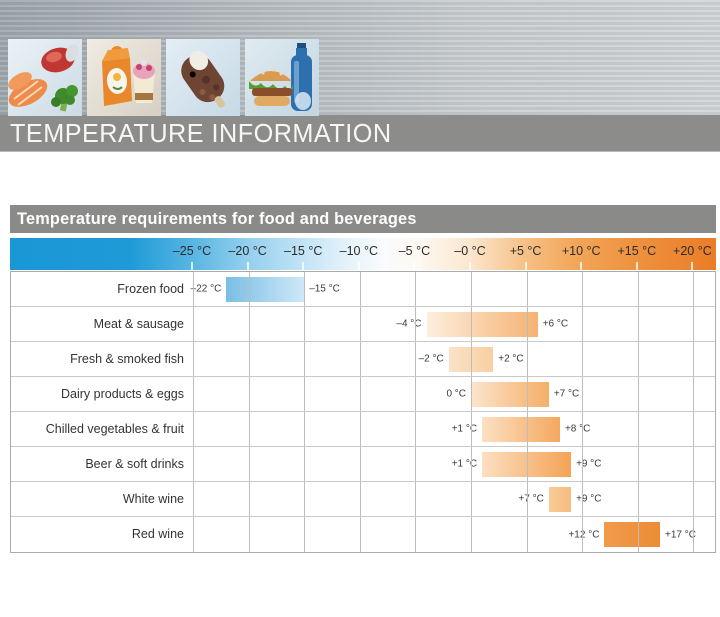 This screenshot has width=720, height=617. I want to click on scale-tick-label: –10 °C, so click(358, 251).